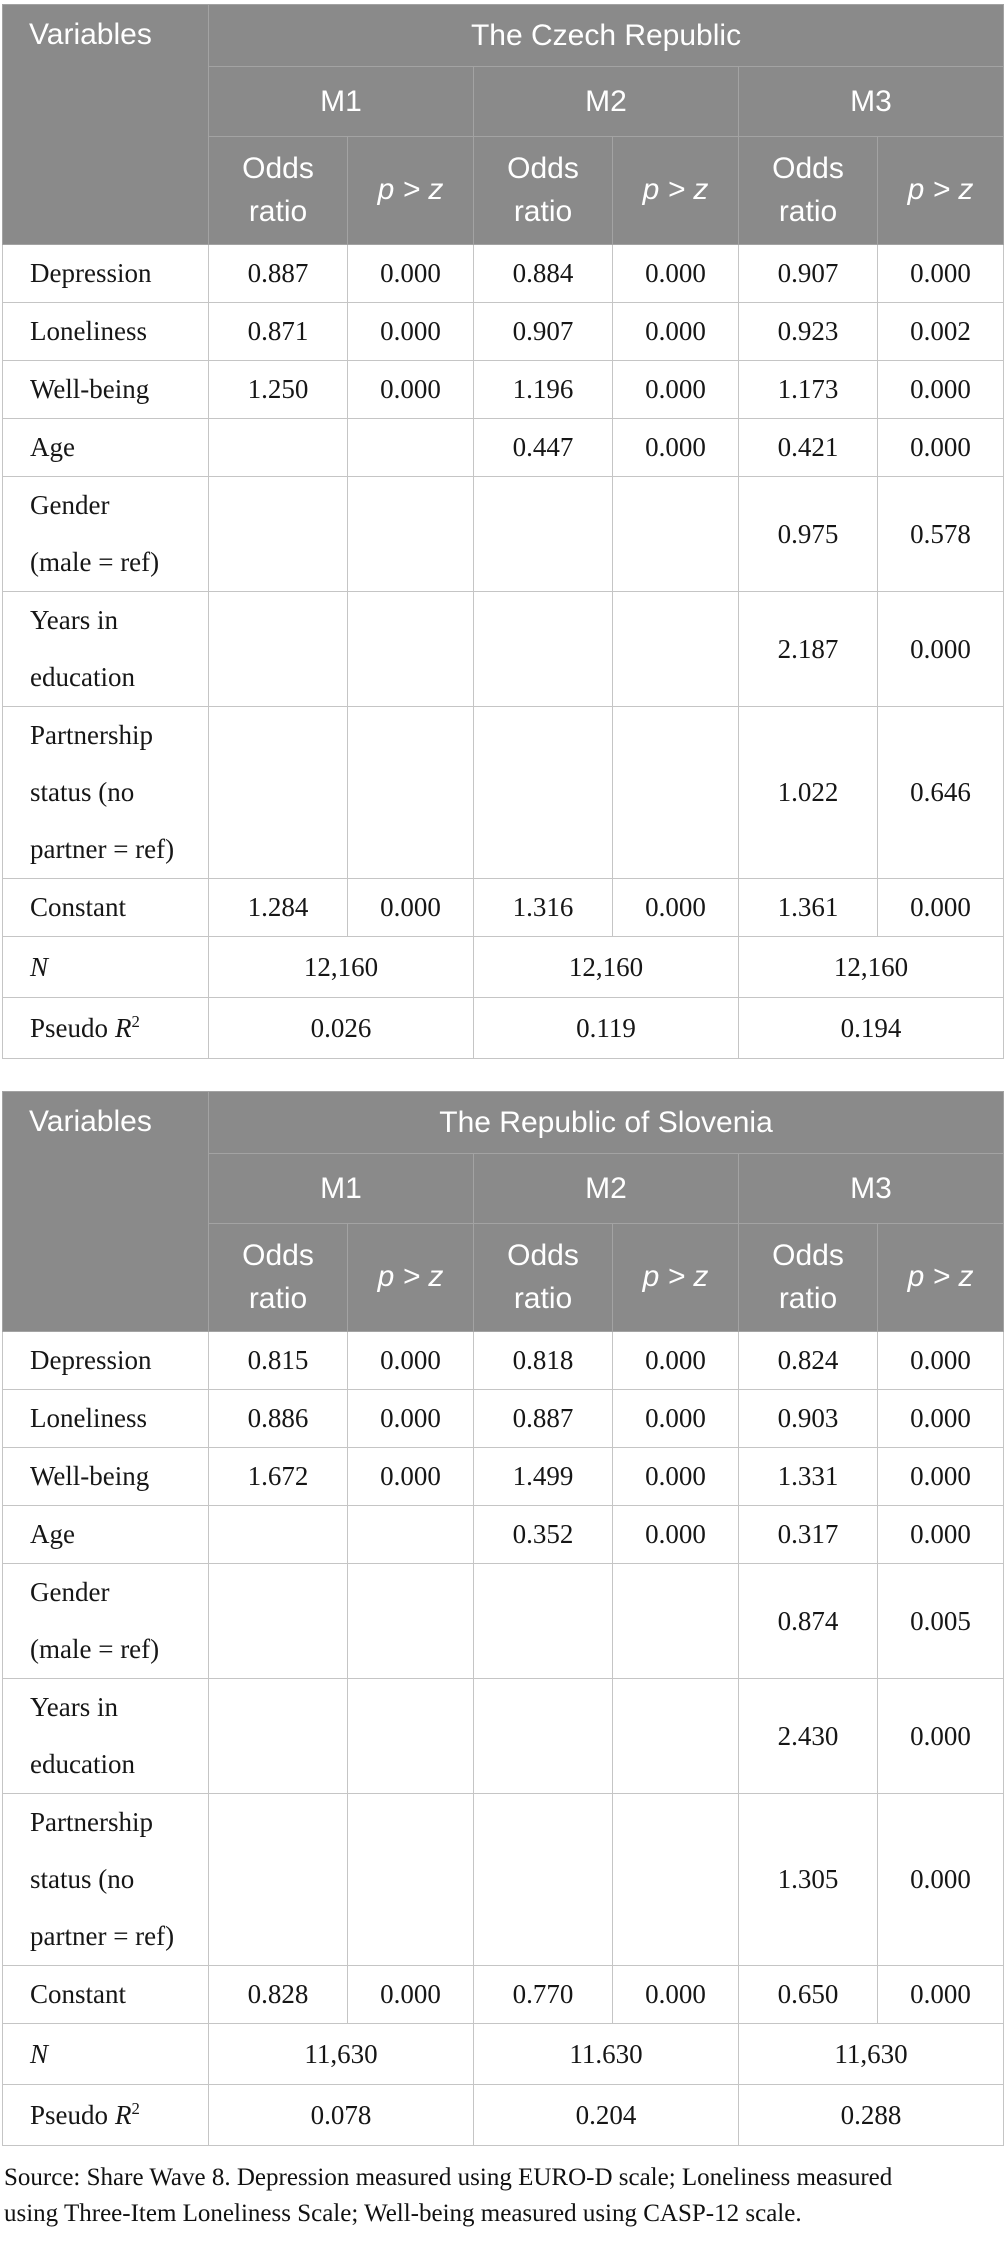 The image size is (1005, 2245). Describe the element at coordinates (808, 907) in the screenshot. I see `cell-value: 1.361` at that location.